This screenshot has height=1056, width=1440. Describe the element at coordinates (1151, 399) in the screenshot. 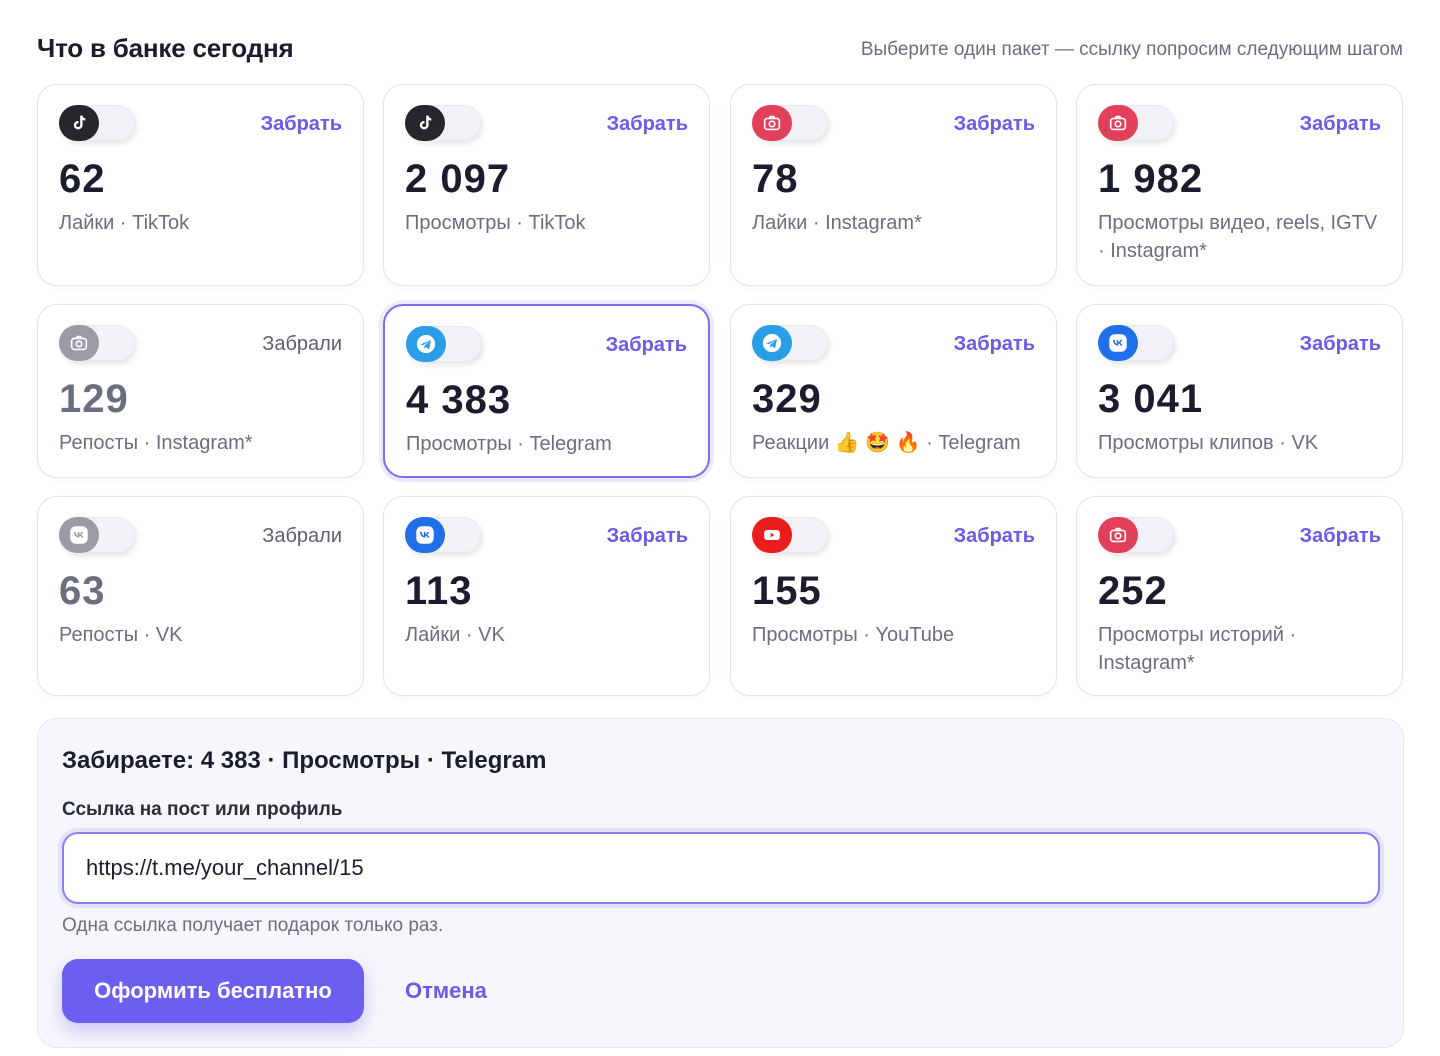

I see `package-amount: 3 041` at that location.